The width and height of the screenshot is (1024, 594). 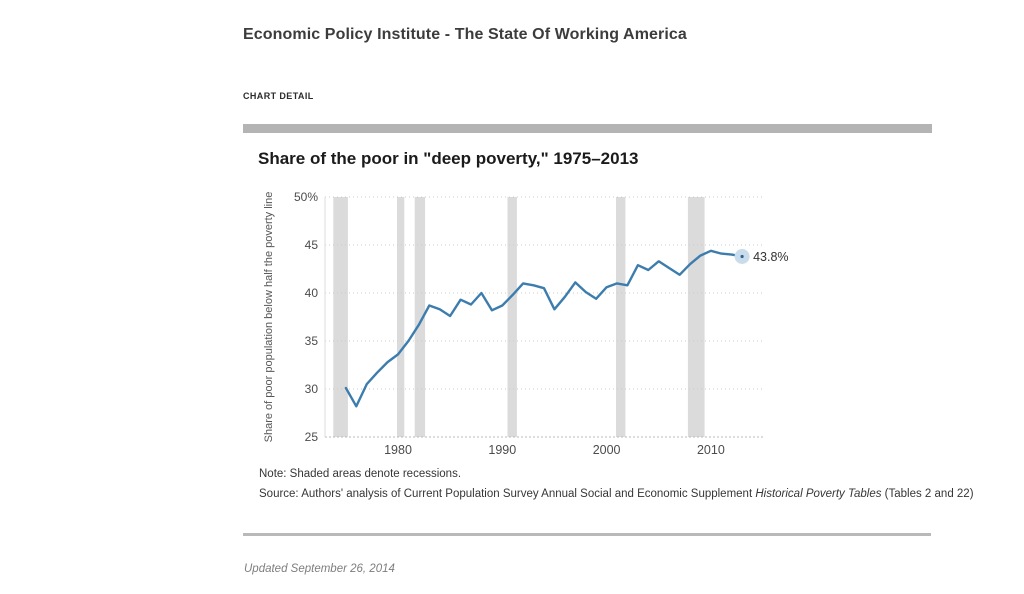 I want to click on footer-divider, so click(x=587, y=534).